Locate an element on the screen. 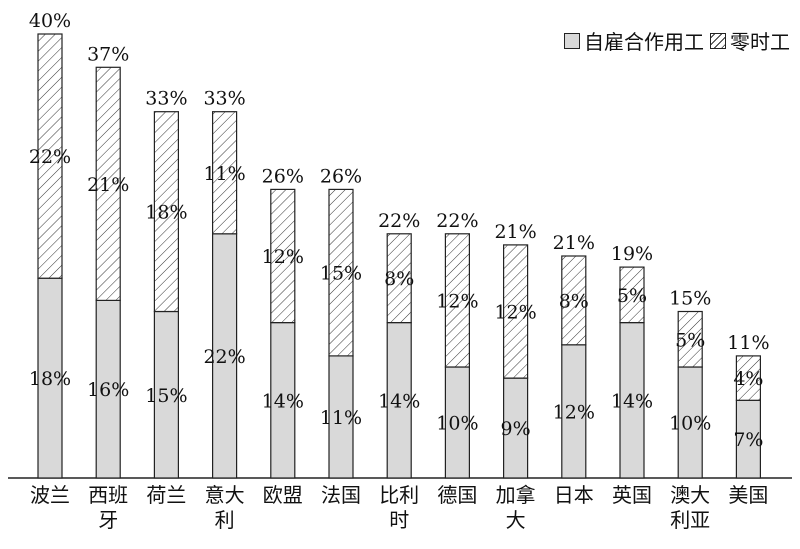  data-label-self-employed: 22% is located at coordinates (224, 357).